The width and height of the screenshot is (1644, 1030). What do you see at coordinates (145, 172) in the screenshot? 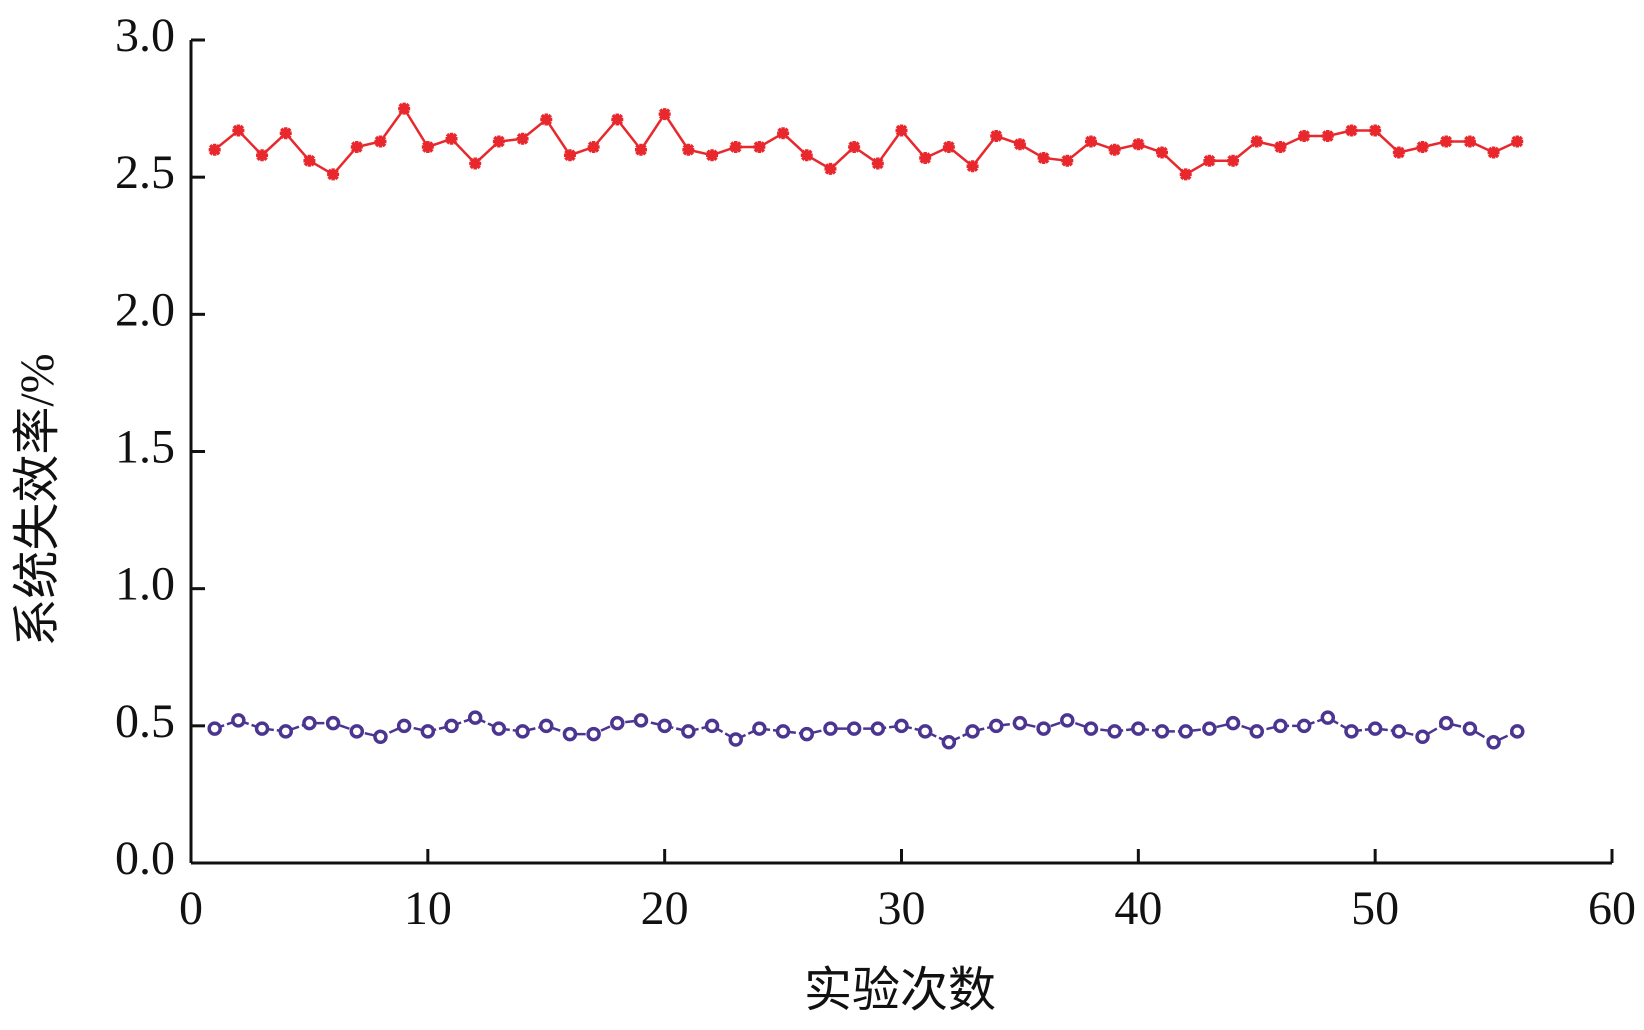
I see `y-tick-label: 2.5` at bounding box center [145, 172].